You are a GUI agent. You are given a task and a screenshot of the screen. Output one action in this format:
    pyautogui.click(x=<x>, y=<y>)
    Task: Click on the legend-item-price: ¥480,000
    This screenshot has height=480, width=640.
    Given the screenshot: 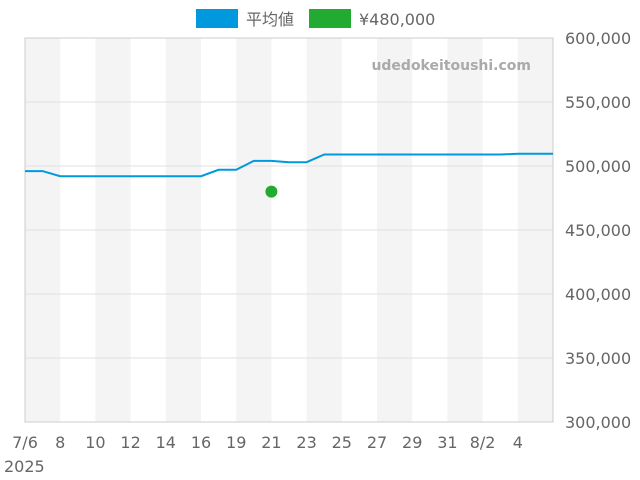 What is the action you would take?
    pyautogui.click(x=372, y=19)
    